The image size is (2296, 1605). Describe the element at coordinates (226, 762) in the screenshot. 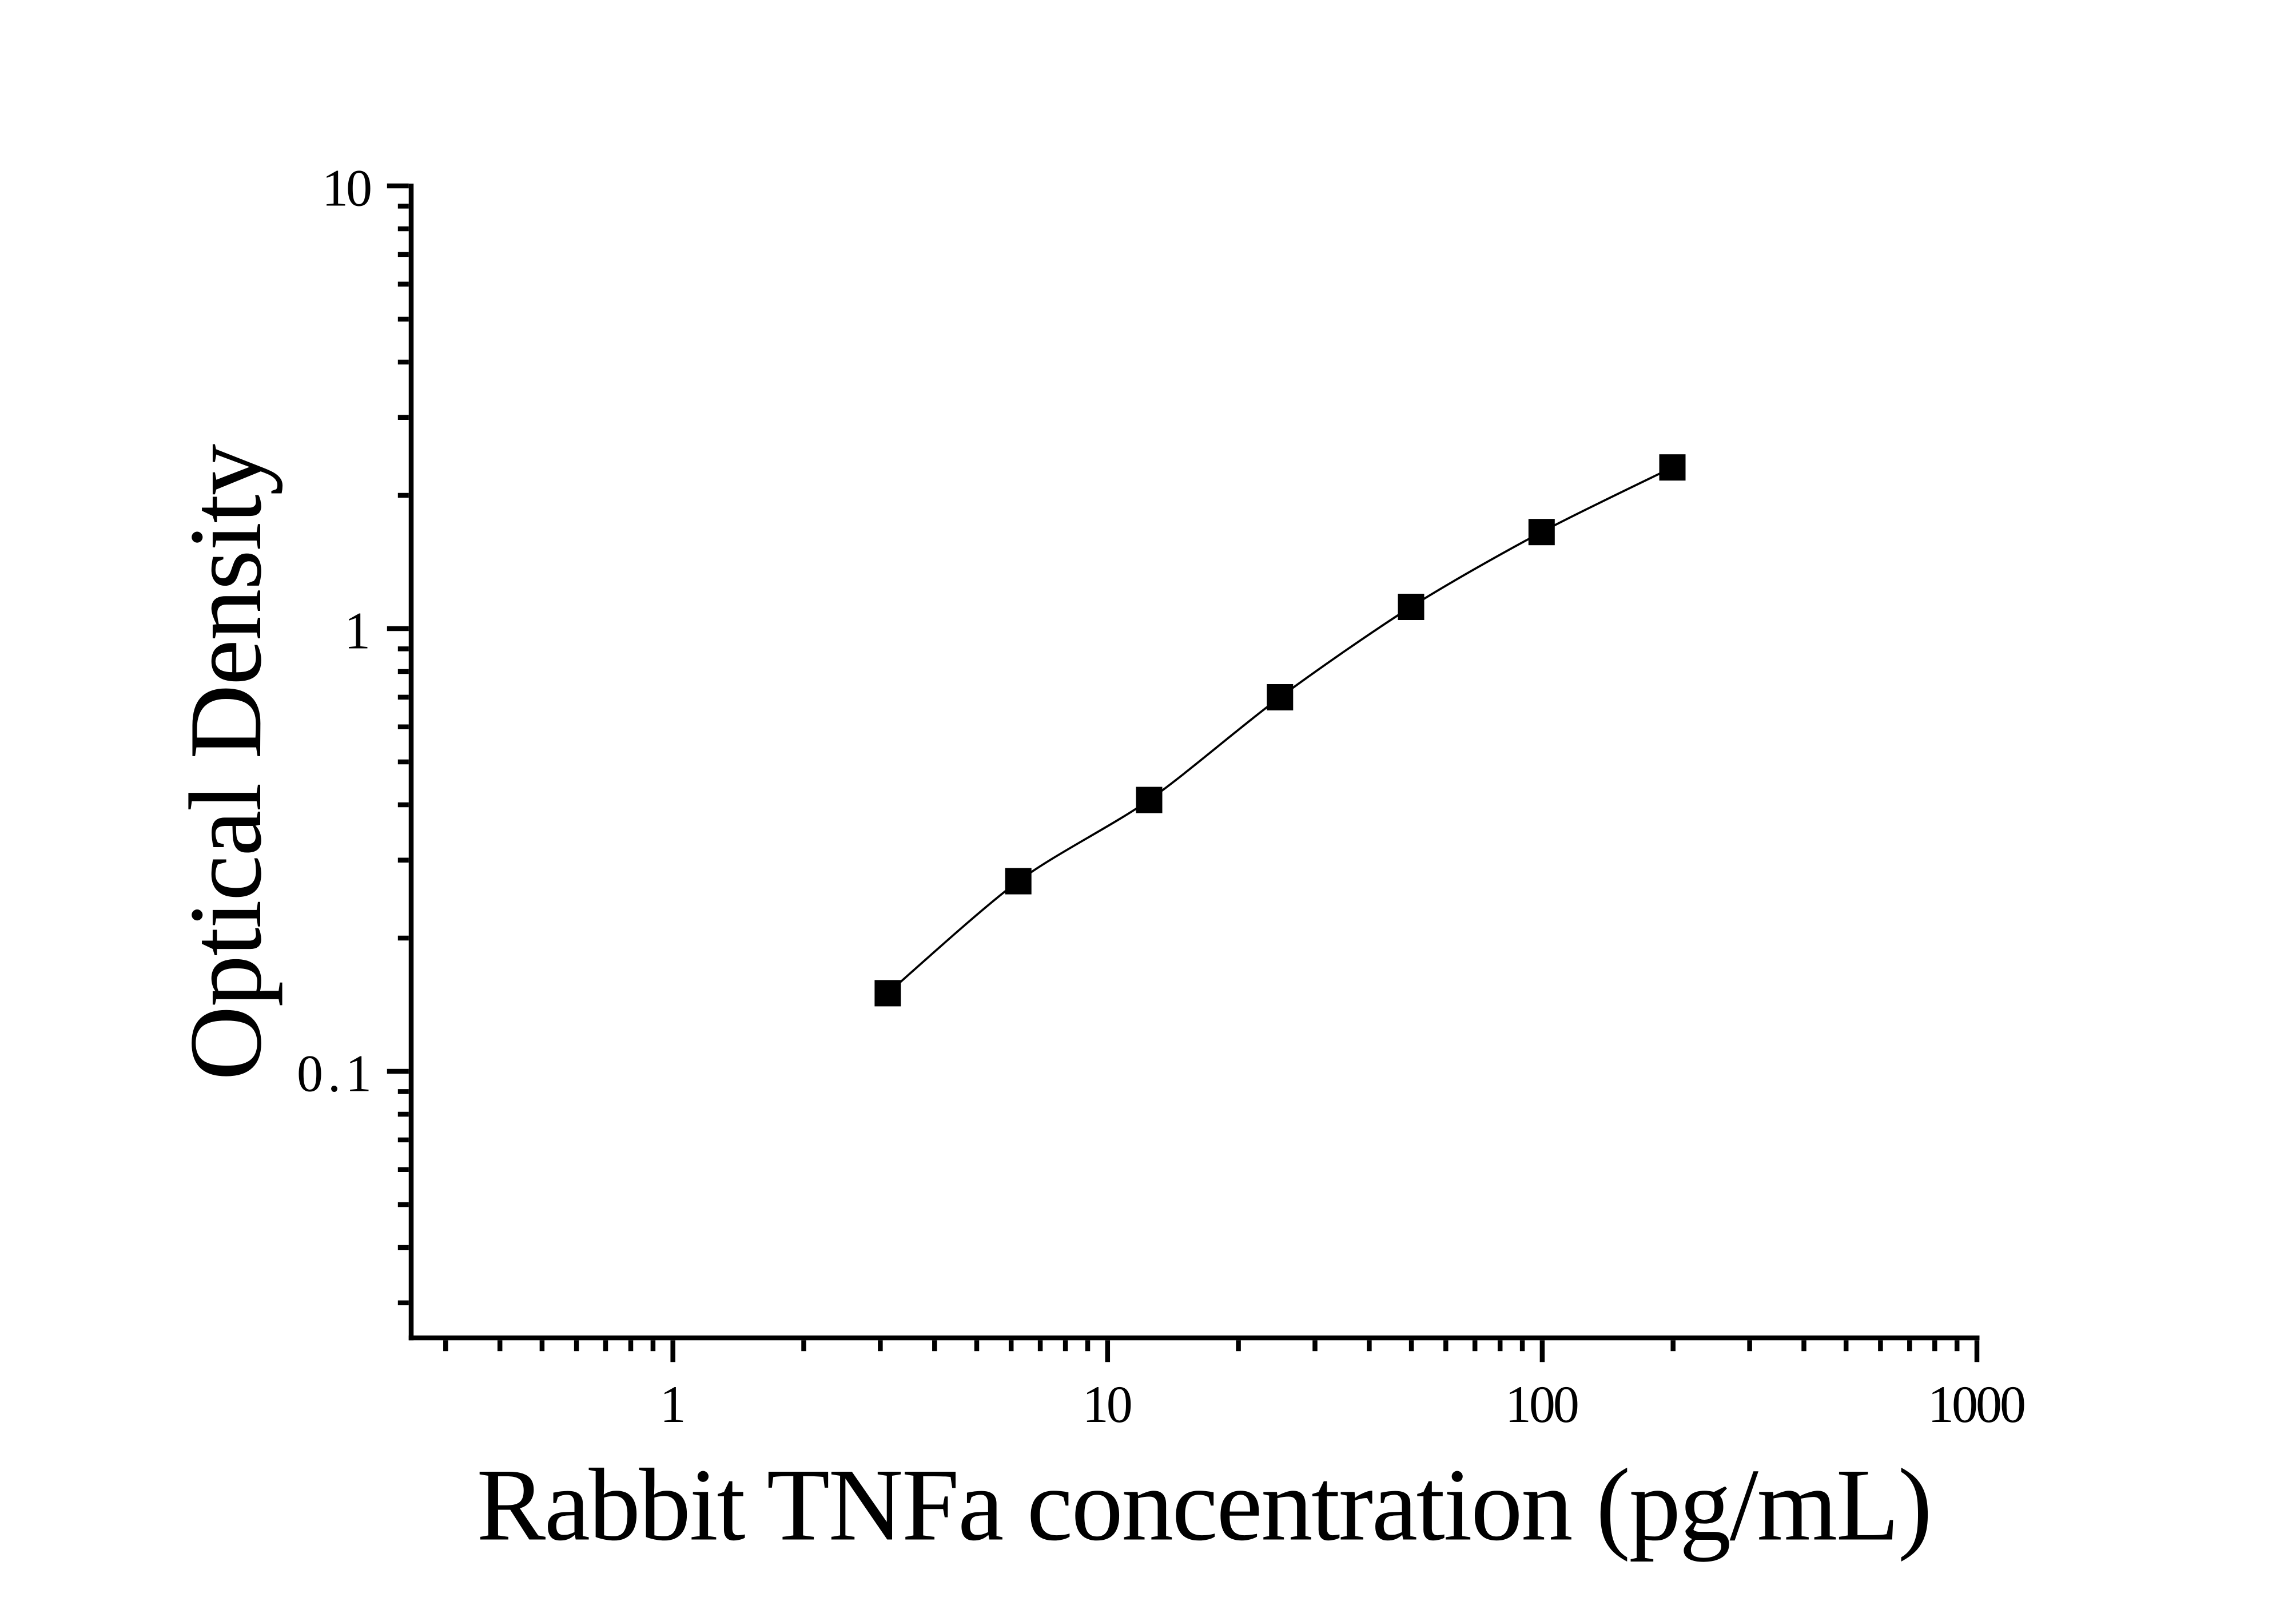

I see `svg-text: Optical Density` at that location.